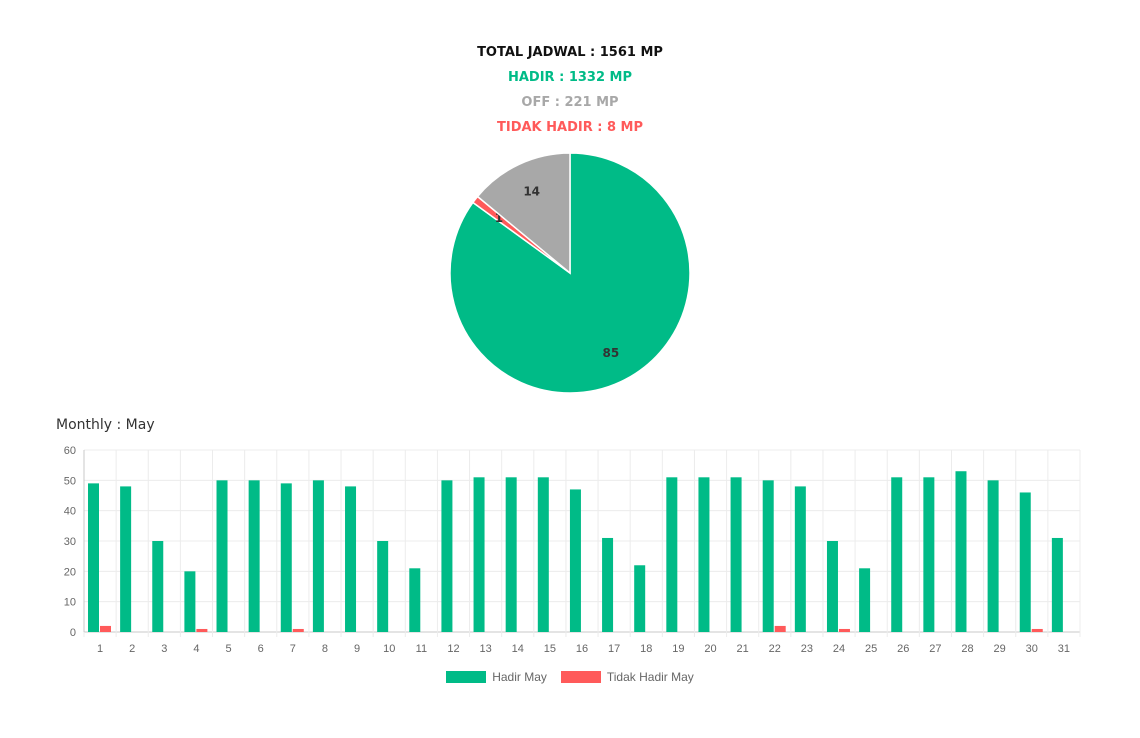  What do you see at coordinates (582, 649) in the screenshot?
I see `x-tick-label: 16` at bounding box center [582, 649].